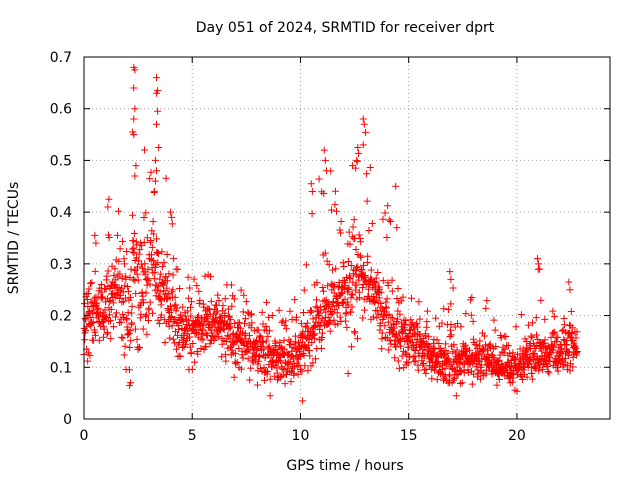 This screenshot has width=640, height=480. I want to click on x-tick-labels: 0 5 10 15 20, so click(303, 436).